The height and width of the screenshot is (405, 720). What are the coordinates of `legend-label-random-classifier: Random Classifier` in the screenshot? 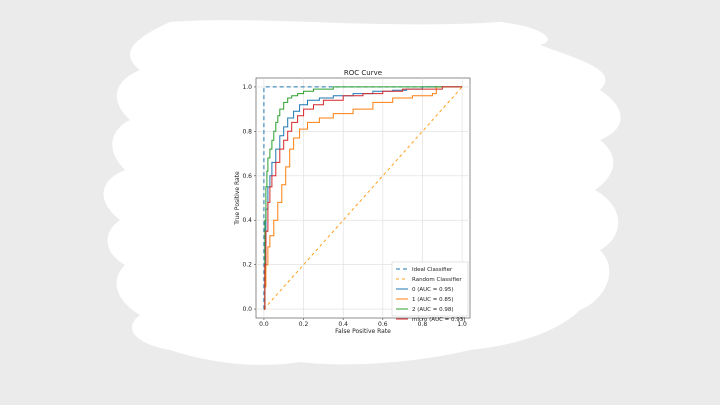 It's located at (437, 280).